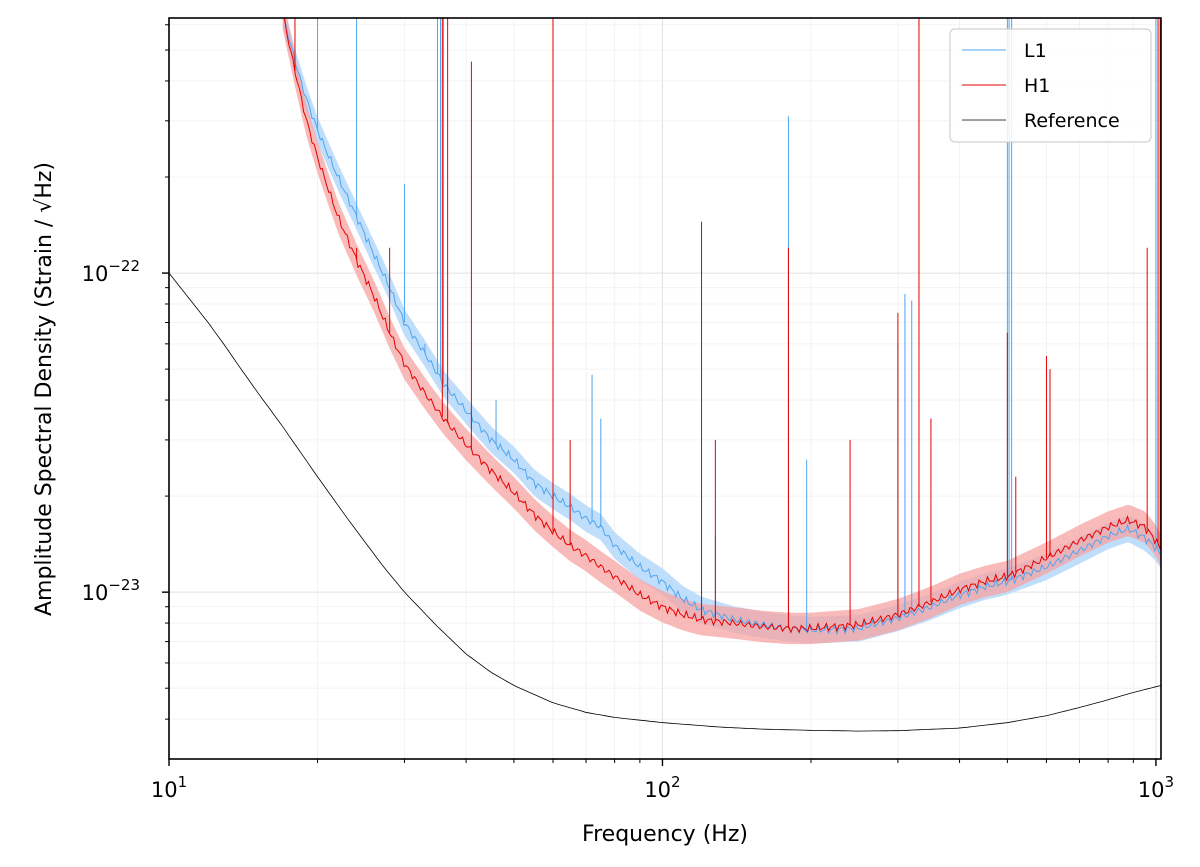 This screenshot has height=867, width=1200. Describe the element at coordinates (1156, 787) in the screenshot. I see `x-tick-label: 10³` at that location.